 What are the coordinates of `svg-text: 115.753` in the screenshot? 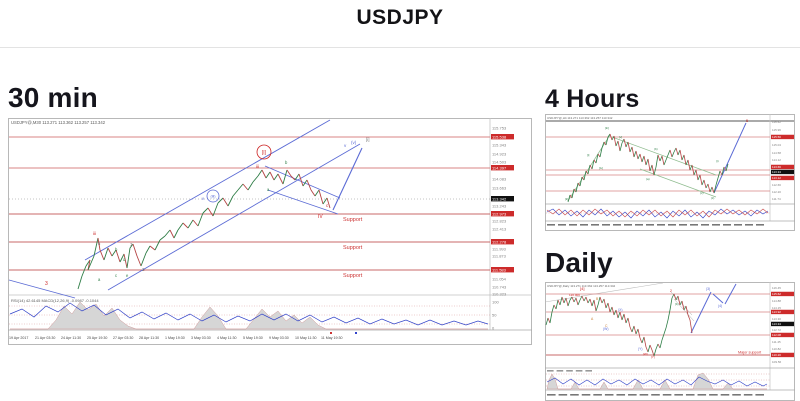 It's located at (499, 128).